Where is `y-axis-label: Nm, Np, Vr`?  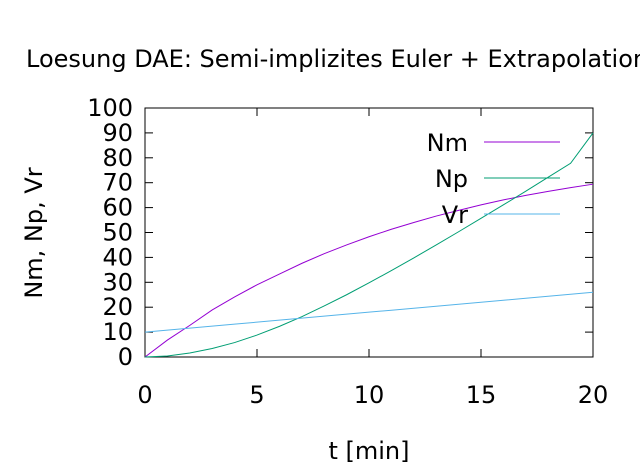 y-axis-label: Nm, Np, Vr is located at coordinates (34, 232).